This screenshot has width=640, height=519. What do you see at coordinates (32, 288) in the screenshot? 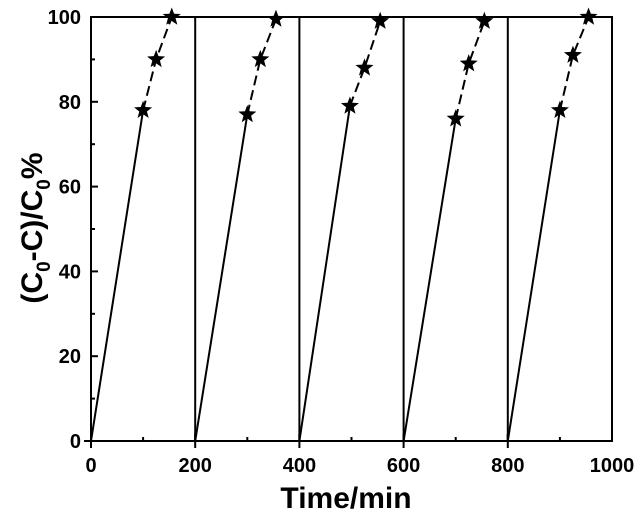
I see `y-axis-title-open: (C` at bounding box center [32, 288].